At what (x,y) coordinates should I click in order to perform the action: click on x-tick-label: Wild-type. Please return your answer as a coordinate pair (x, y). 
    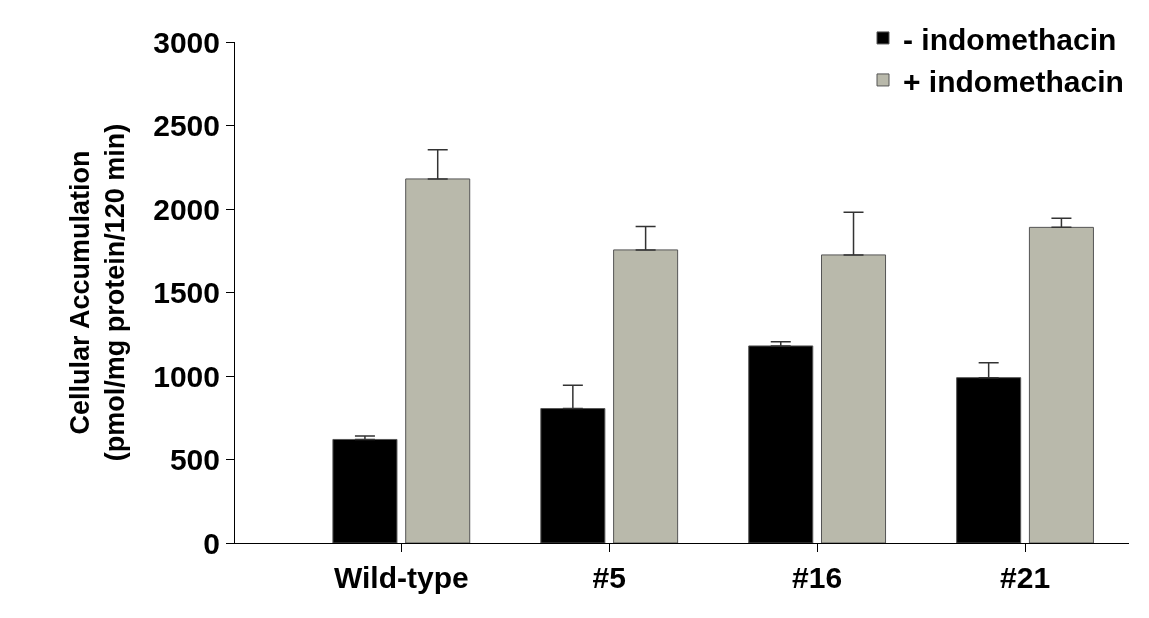
    Looking at the image, I should click on (401, 577).